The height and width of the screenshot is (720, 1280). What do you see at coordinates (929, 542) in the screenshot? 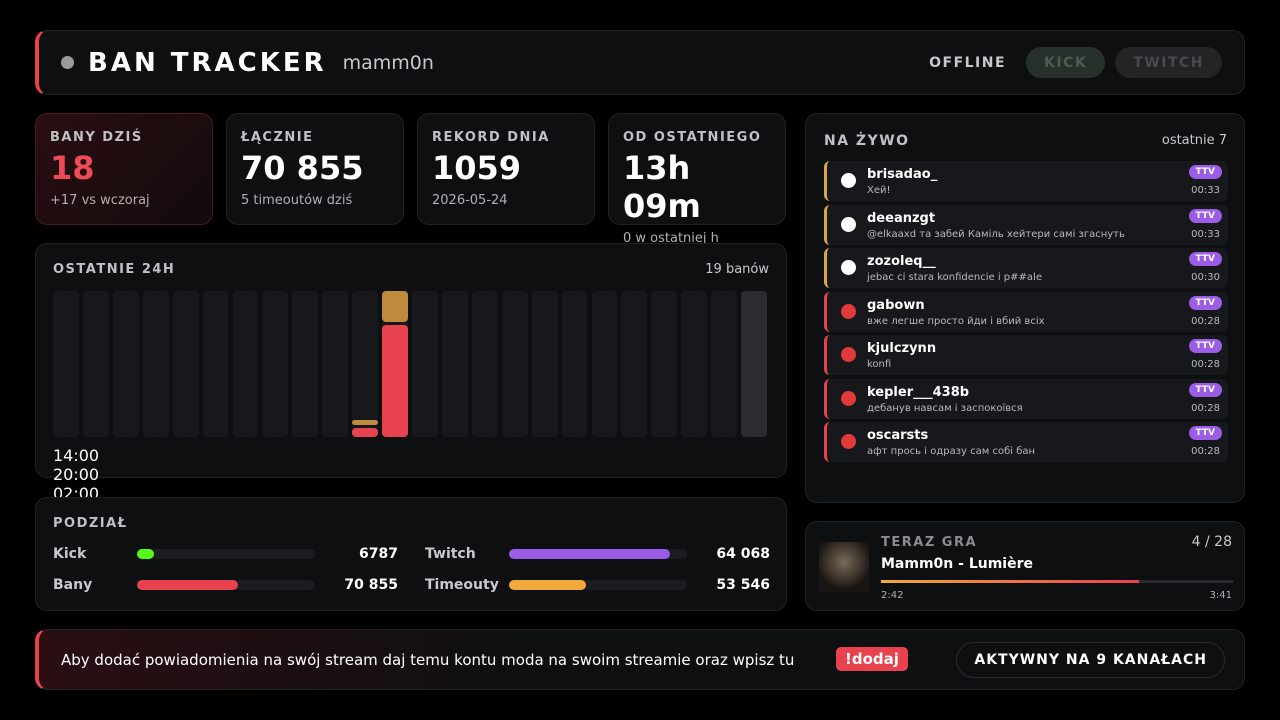
I see `now-playing-label: TERAZ GRA` at bounding box center [929, 542].